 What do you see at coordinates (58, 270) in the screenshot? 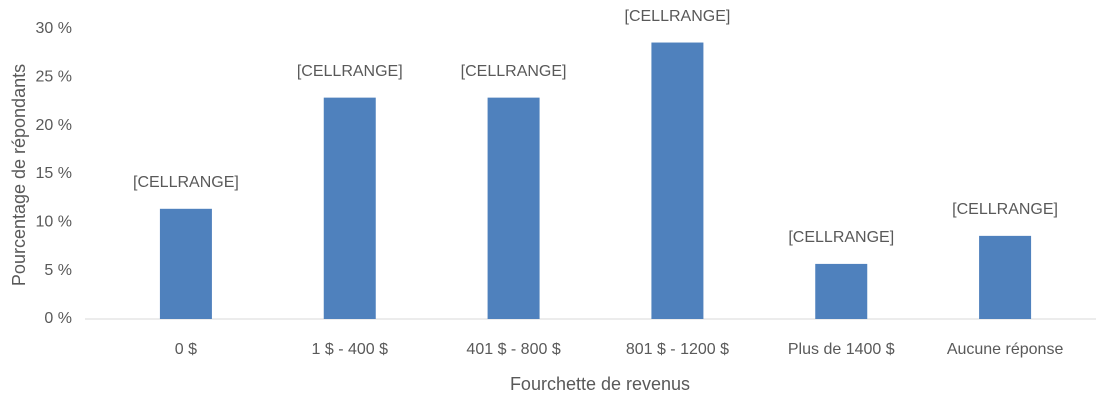
I see `y-tick-label: 5 %` at bounding box center [58, 270].